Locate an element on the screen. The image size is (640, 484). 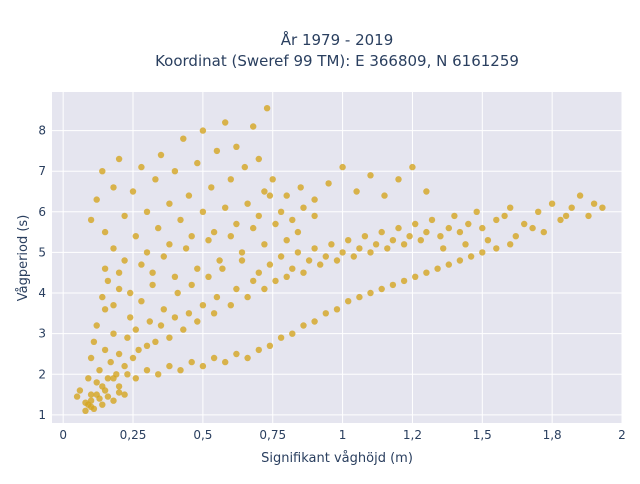
x-axis-title: Signifikant våghöjd (m) is located at coordinates (337, 458).